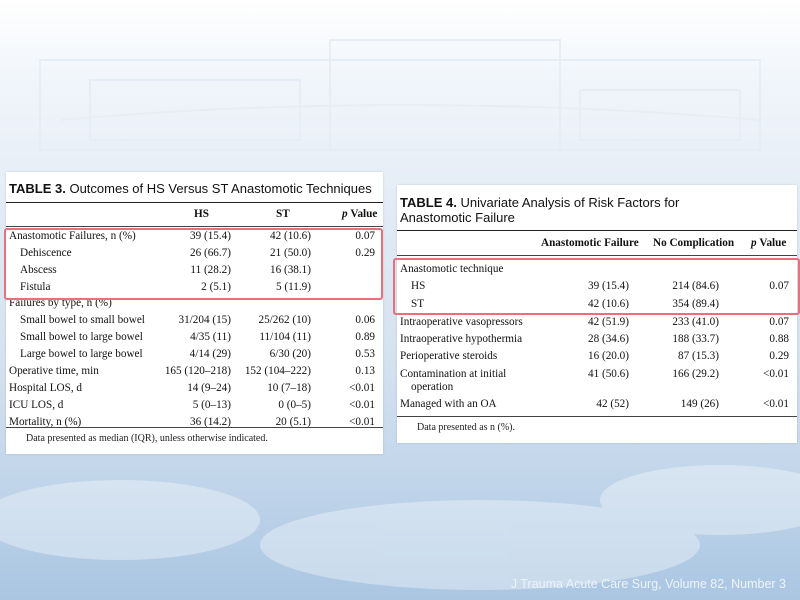  What do you see at coordinates (608, 304) in the screenshot?
I see `table-4-row-af: 42 (10.6)` at bounding box center [608, 304].